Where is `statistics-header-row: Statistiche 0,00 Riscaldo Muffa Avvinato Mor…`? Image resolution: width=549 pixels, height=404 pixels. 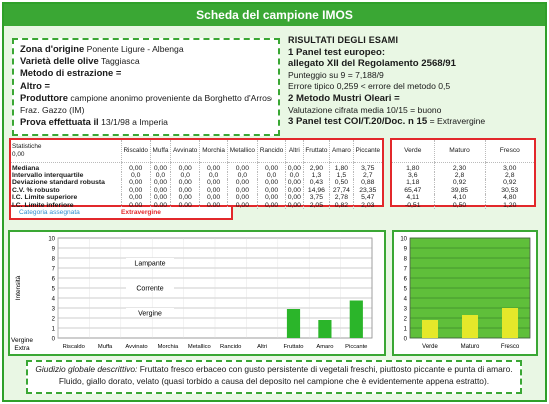 statistics-header-row: Statistiche 0,00 Riscaldo Muffa Avvinato Mor… is located at coordinates (196, 151).